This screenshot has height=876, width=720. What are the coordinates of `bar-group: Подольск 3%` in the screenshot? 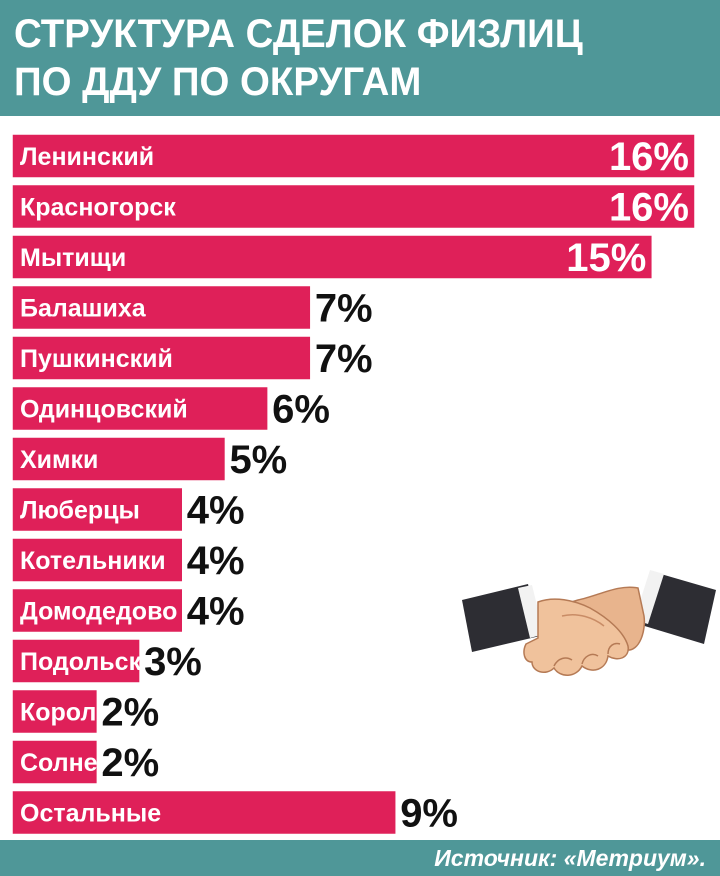 It's located at (106, 661).